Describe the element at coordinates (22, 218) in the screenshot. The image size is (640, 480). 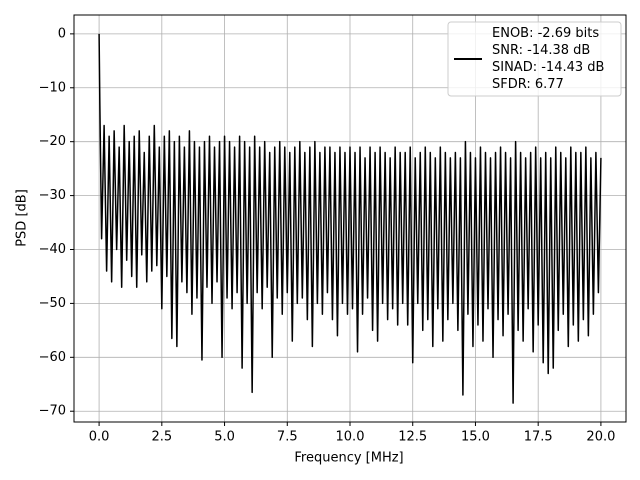
I see `y-axis-label: PSD [dB]` at that location.